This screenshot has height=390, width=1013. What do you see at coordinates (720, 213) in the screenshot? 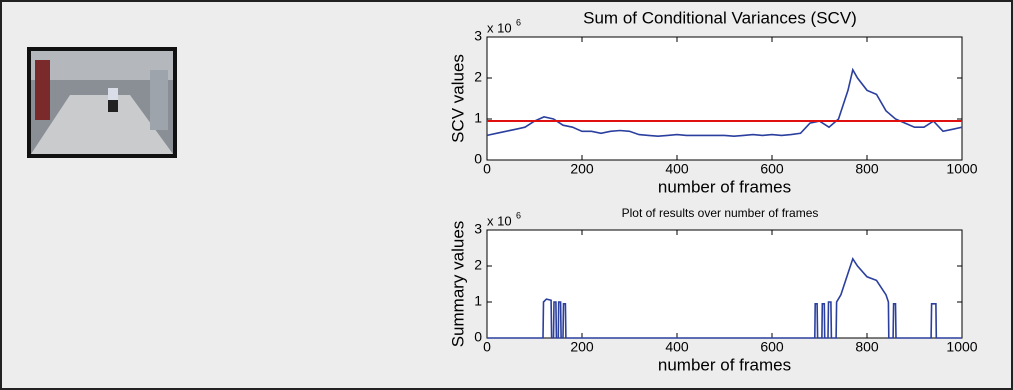
I see `chart-title: Plot of results over number of frames` at bounding box center [720, 213].